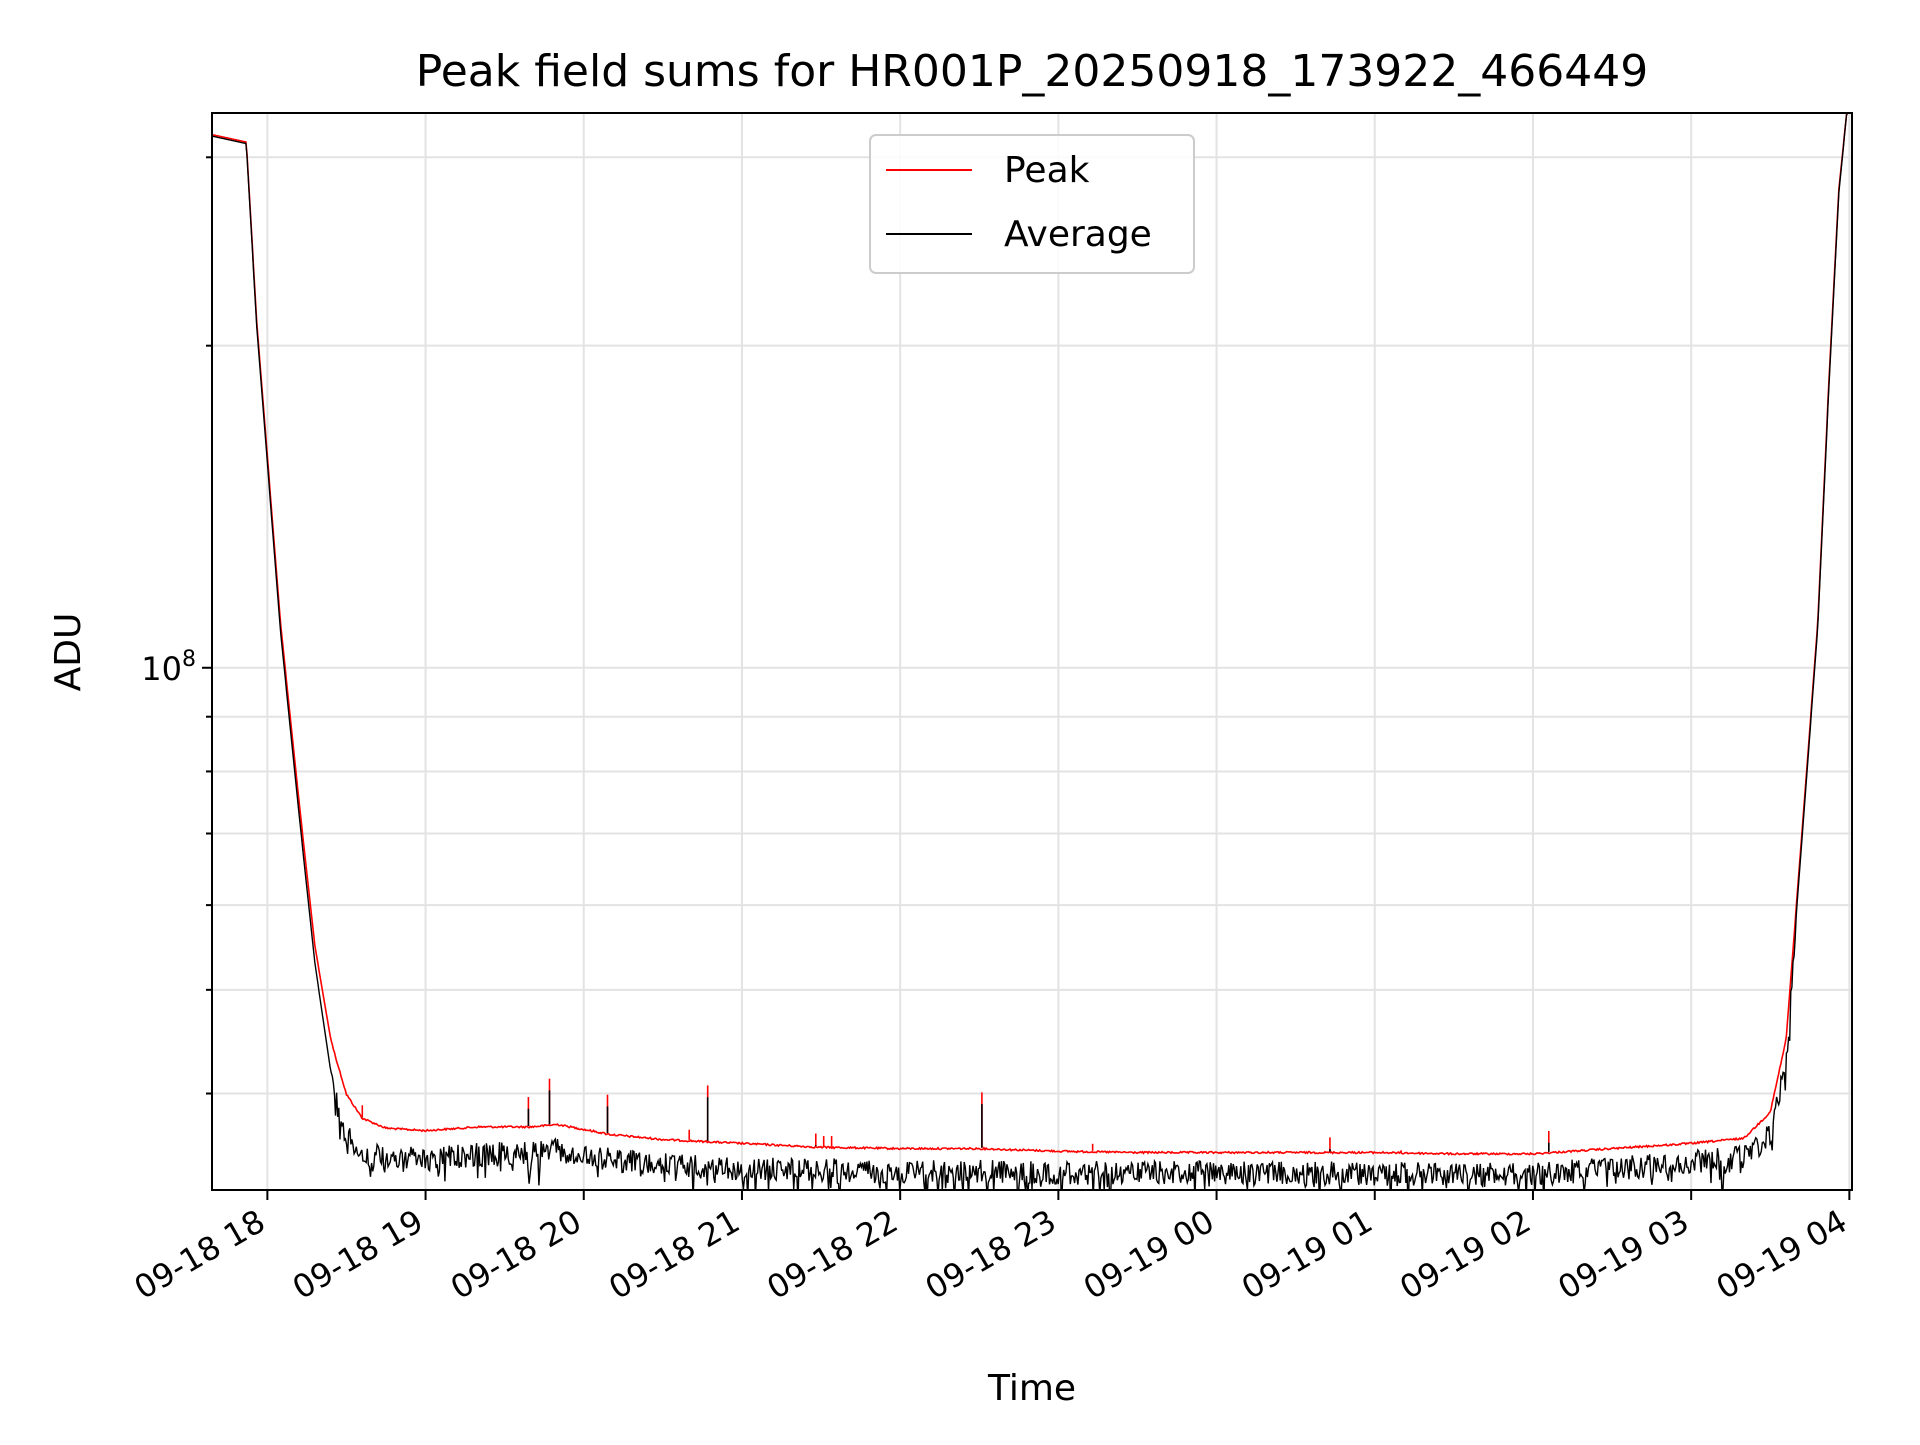 This screenshot has height=1445, width=1920. What do you see at coordinates (161, 669) in the screenshot?
I see `y-tick-label-base: 10` at bounding box center [161, 669].